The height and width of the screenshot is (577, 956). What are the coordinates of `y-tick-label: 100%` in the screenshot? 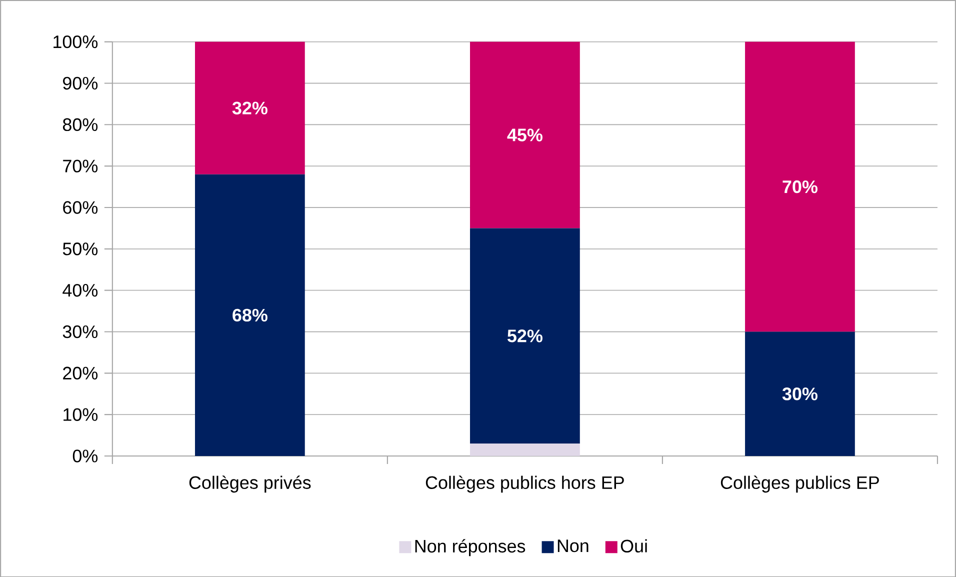 It's located at (76, 41).